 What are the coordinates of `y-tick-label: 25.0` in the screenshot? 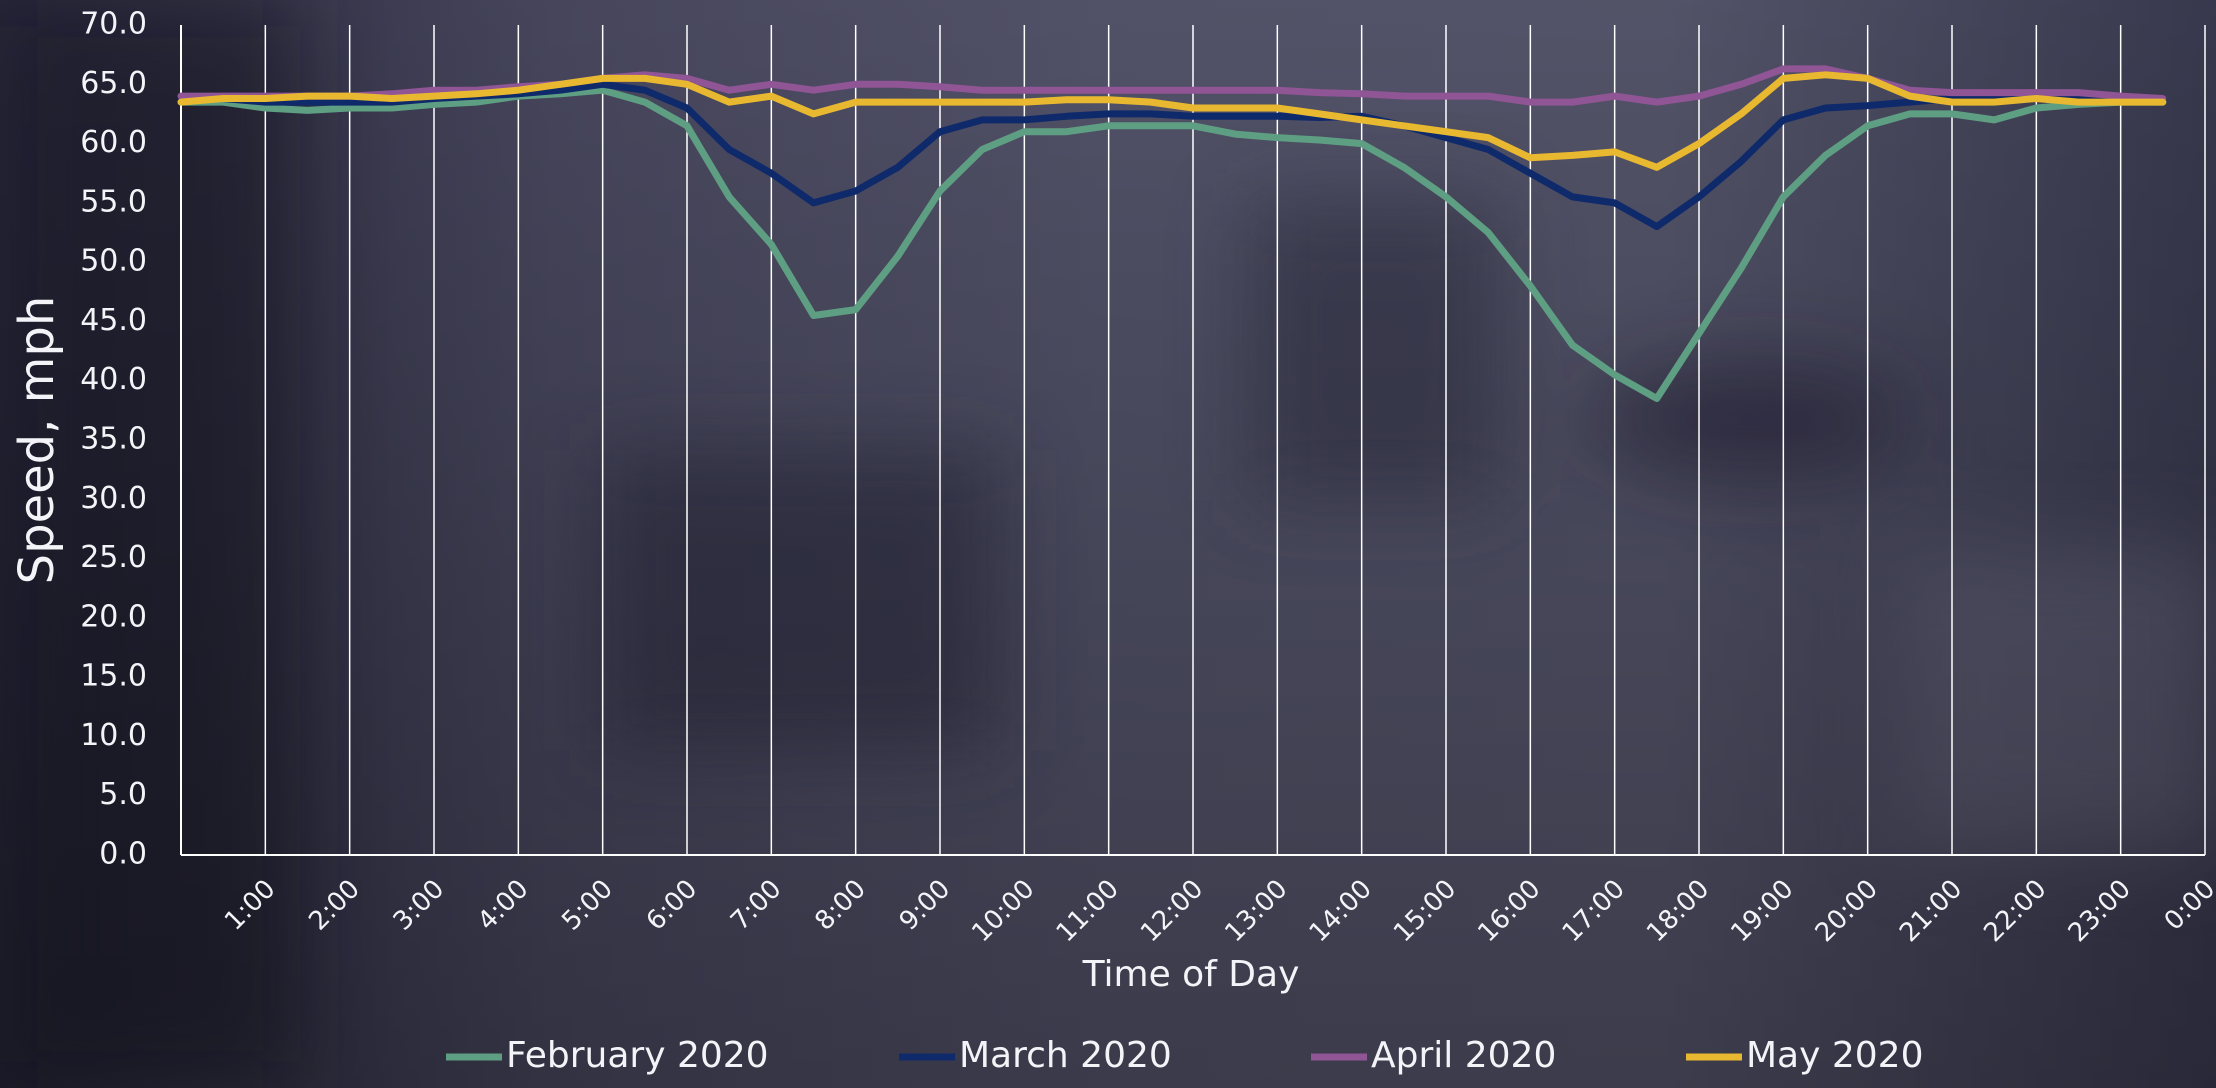 It's located at (113, 557).